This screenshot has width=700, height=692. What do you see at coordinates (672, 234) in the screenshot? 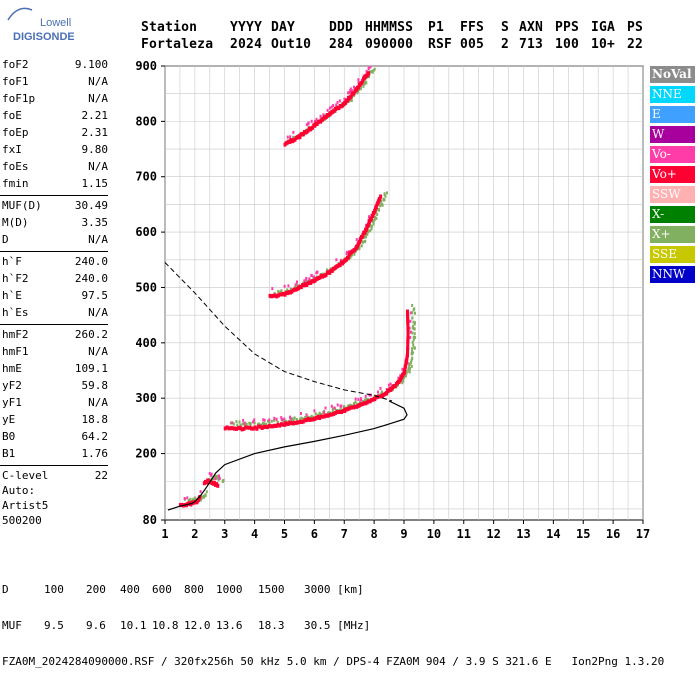
I see `legend-item-x-: X+` at bounding box center [672, 234].